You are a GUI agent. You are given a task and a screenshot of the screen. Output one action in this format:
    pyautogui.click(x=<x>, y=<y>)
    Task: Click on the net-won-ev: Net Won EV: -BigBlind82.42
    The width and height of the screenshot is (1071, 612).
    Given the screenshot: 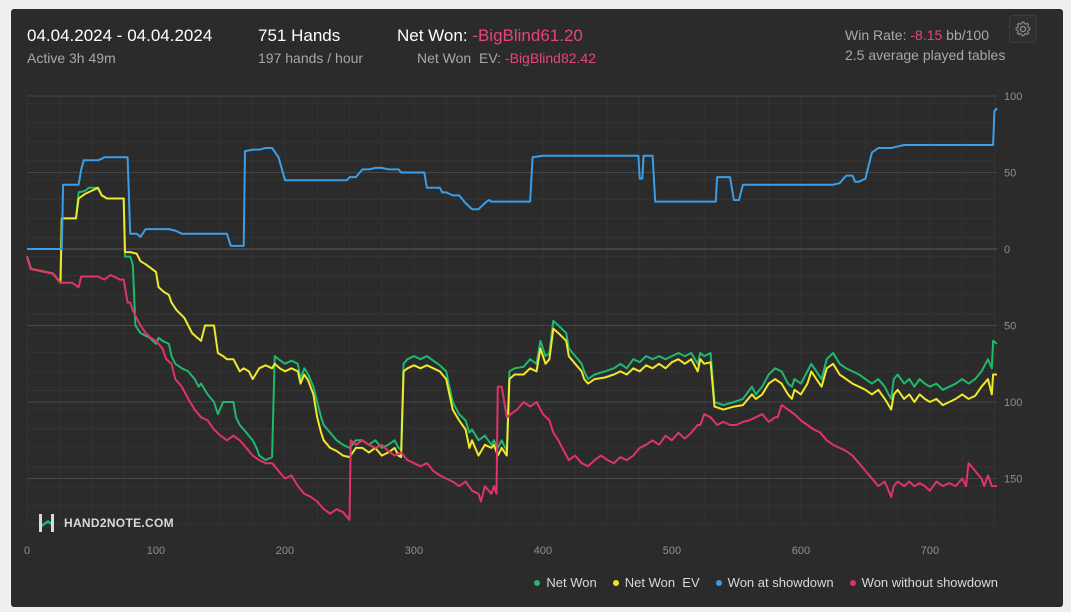 What is the action you would take?
    pyautogui.click(x=506, y=58)
    